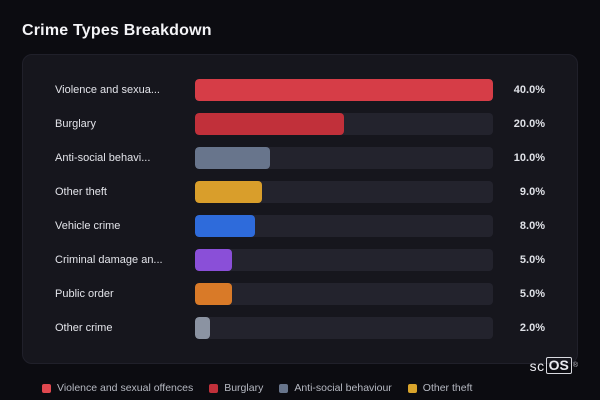  I want to click on chart-bar-row: Public order 5.0%, so click(300, 294).